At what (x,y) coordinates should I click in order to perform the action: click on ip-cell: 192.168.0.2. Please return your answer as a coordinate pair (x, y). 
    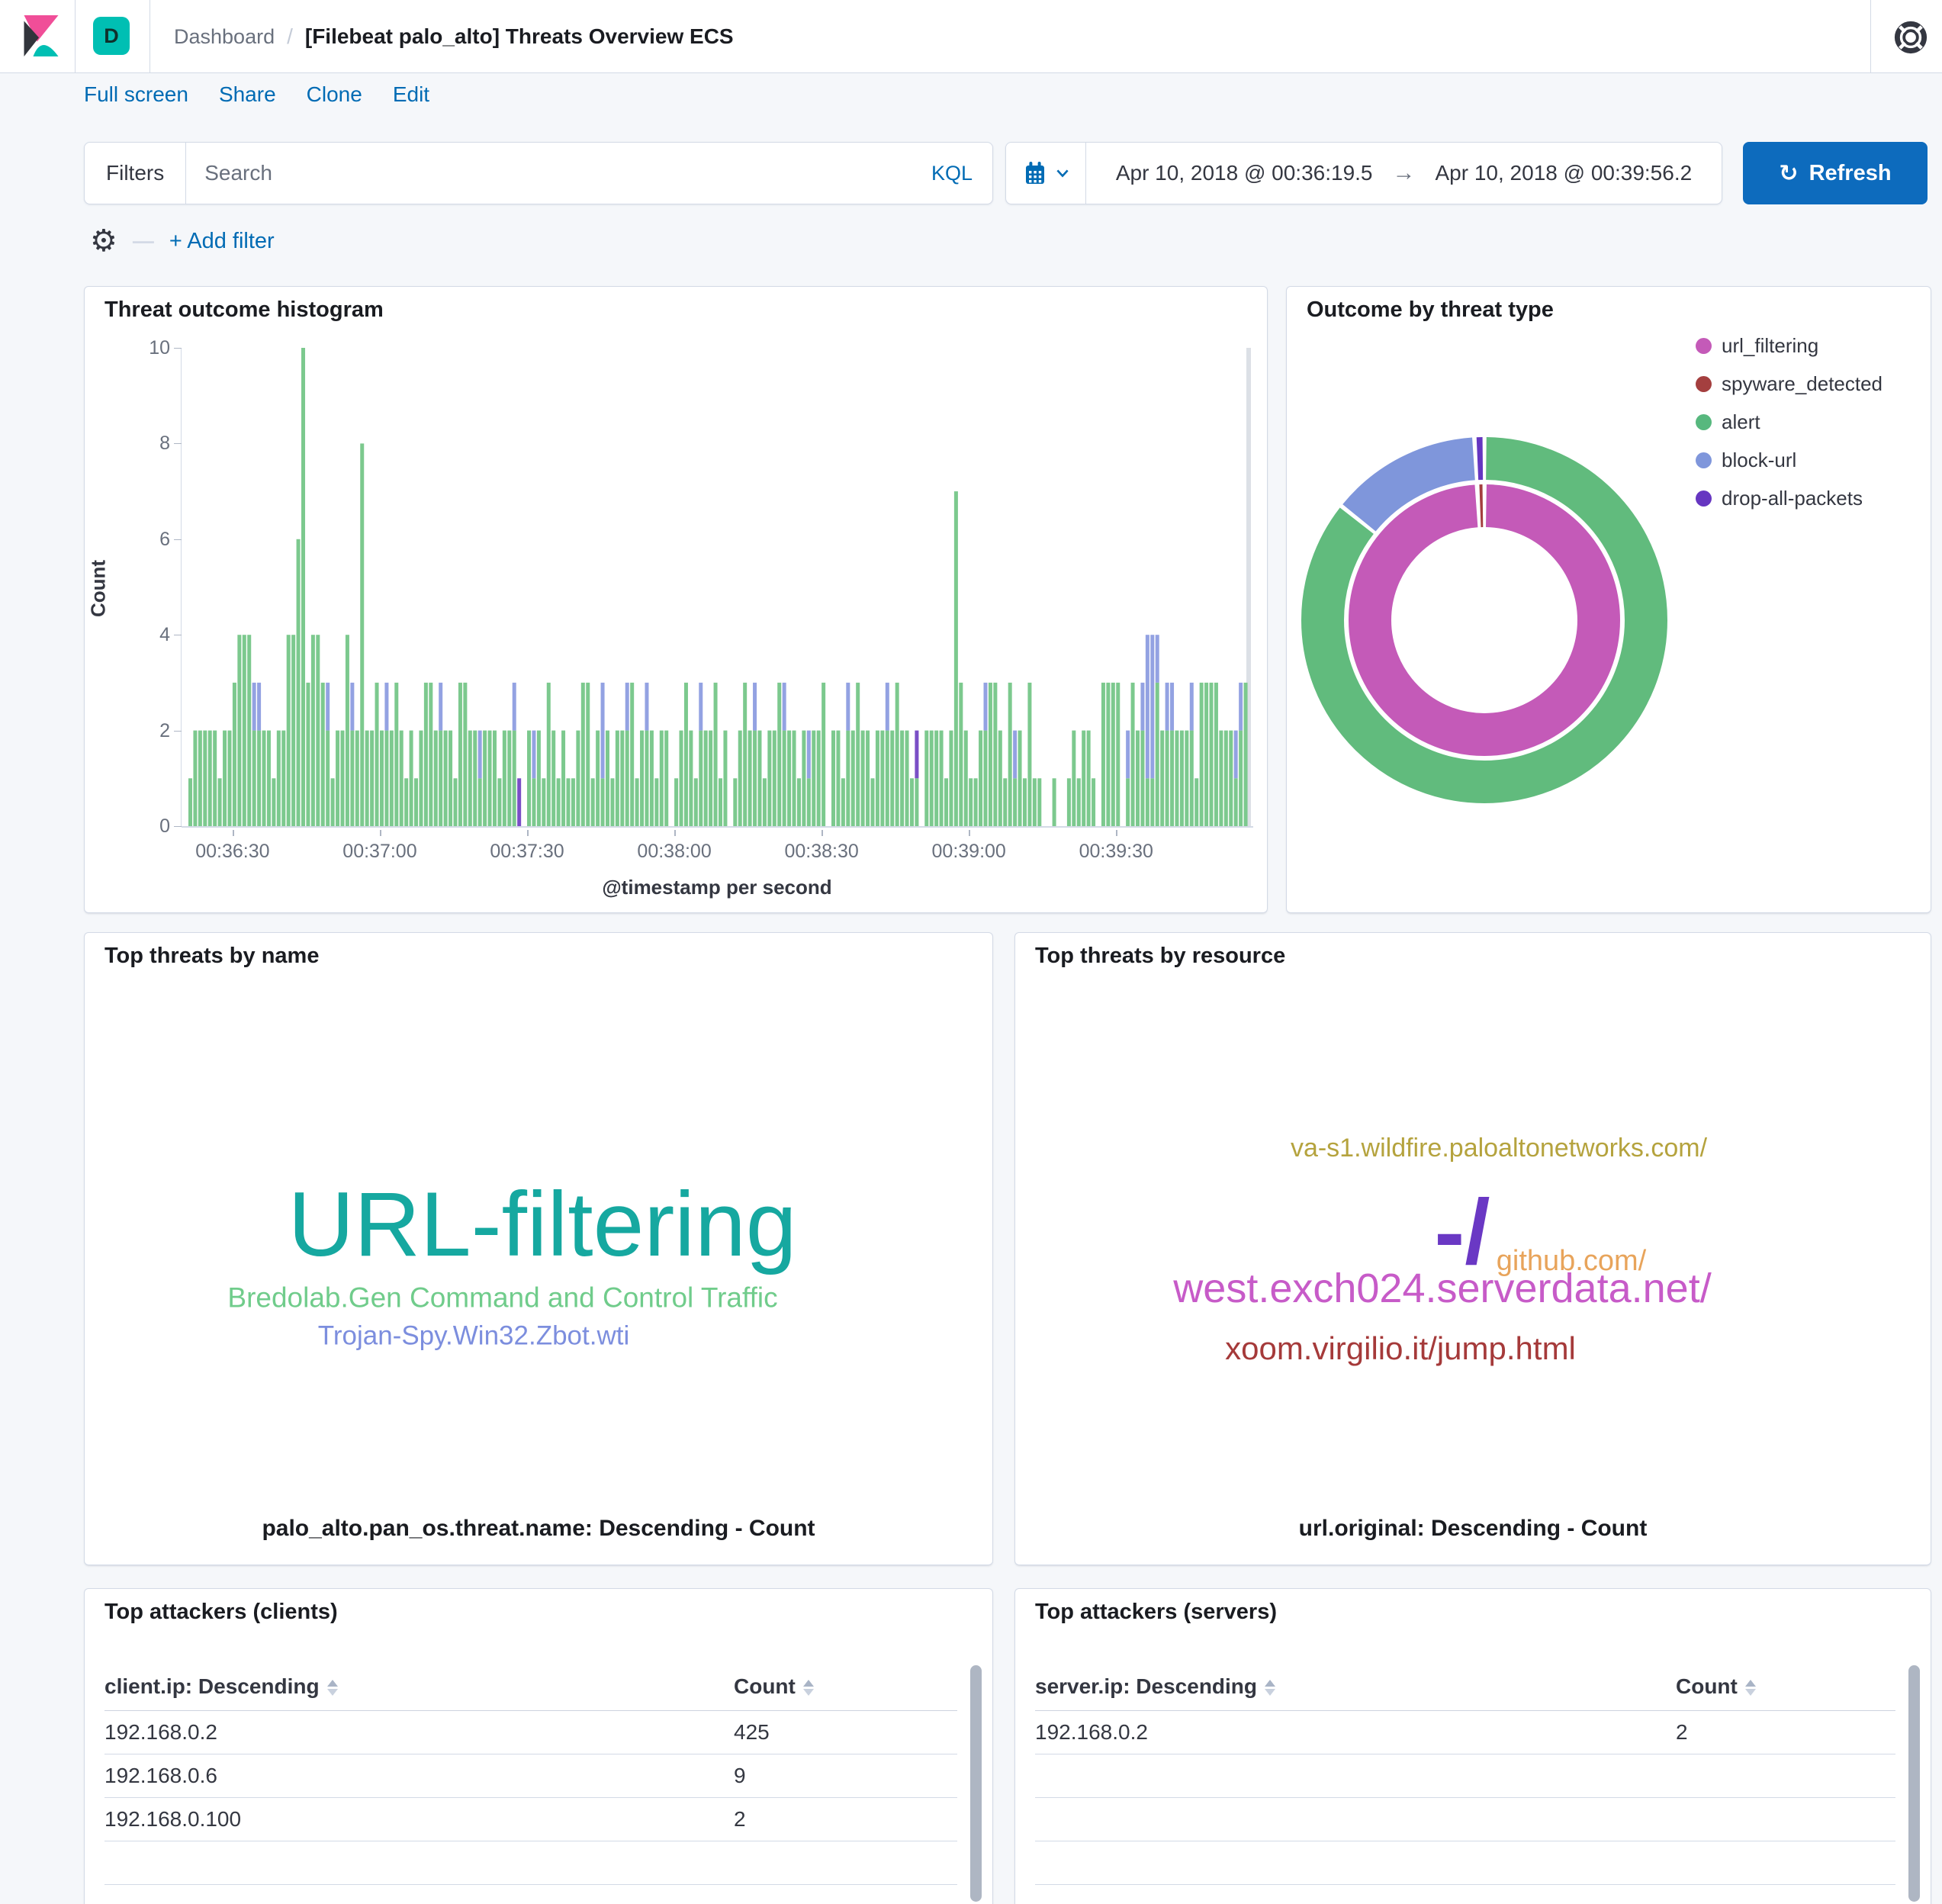
    Looking at the image, I should click on (160, 1732).